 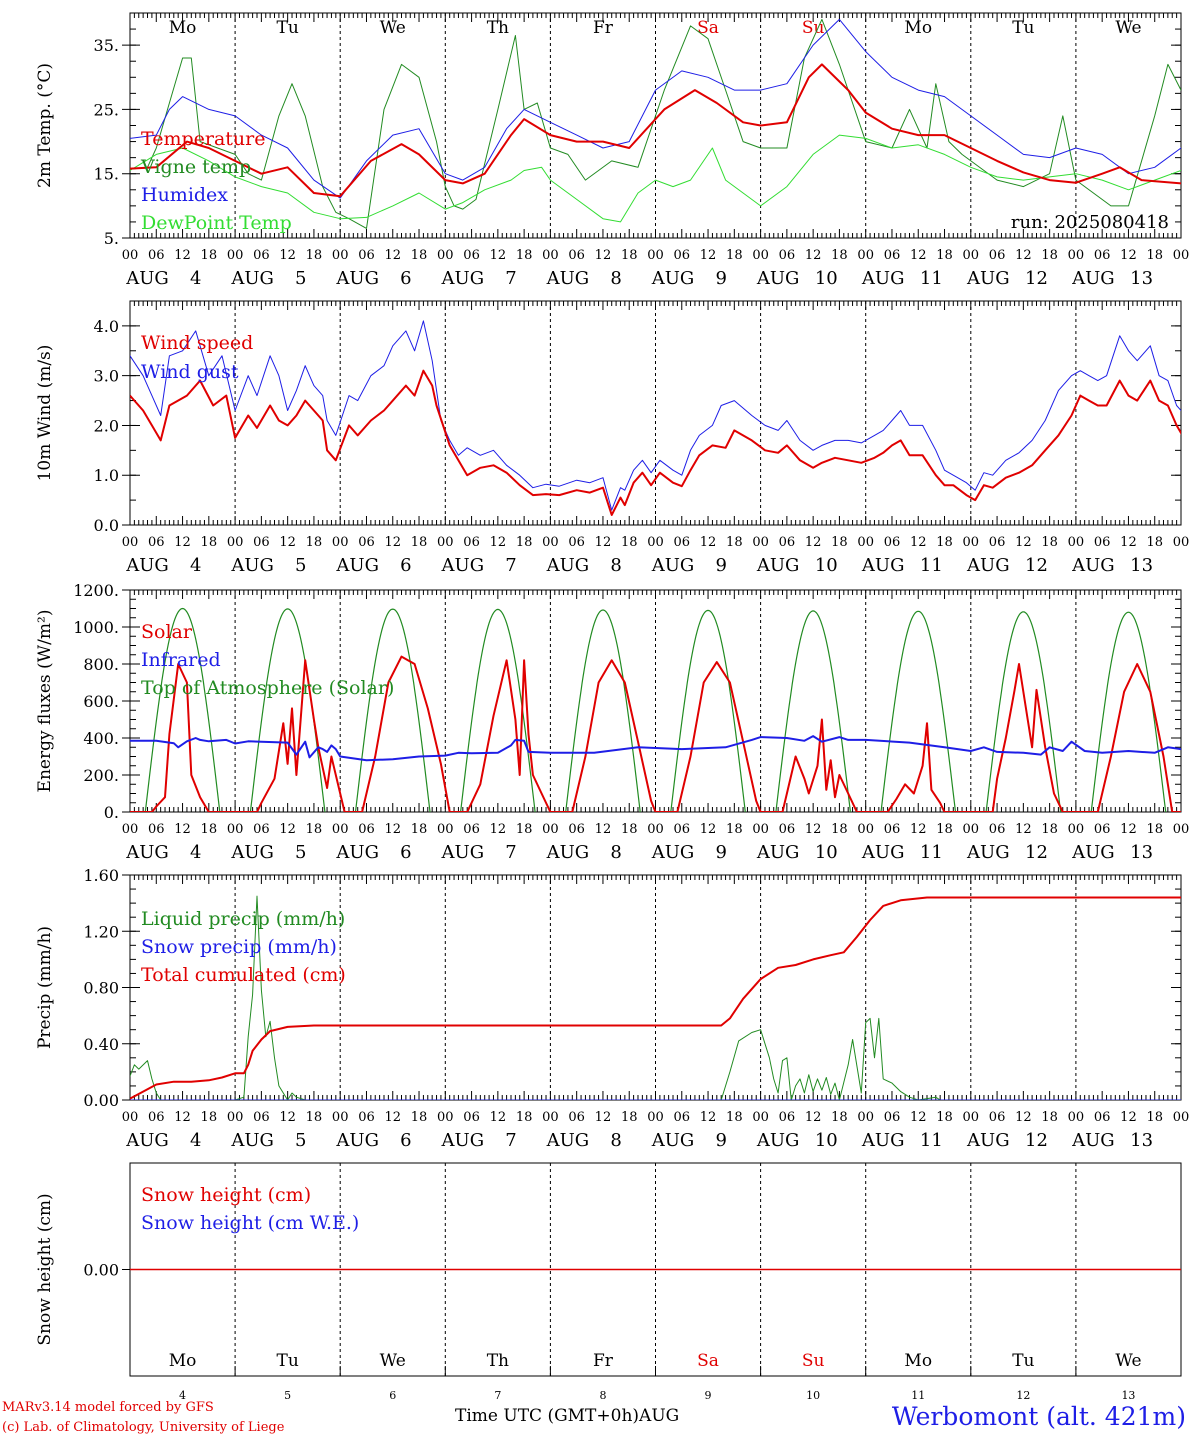 I want to click on y-tick-label: 1.60, so click(x=101, y=875).